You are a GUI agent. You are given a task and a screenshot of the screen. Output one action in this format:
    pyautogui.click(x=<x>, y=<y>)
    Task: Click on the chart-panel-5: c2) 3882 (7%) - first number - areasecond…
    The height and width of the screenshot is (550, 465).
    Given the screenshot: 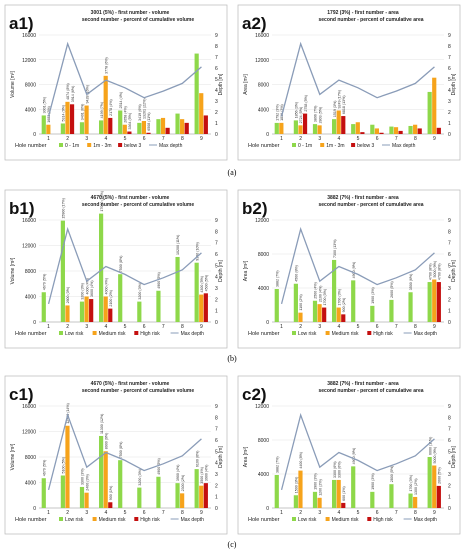 What is the action you would take?
    pyautogui.click(x=349, y=455)
    